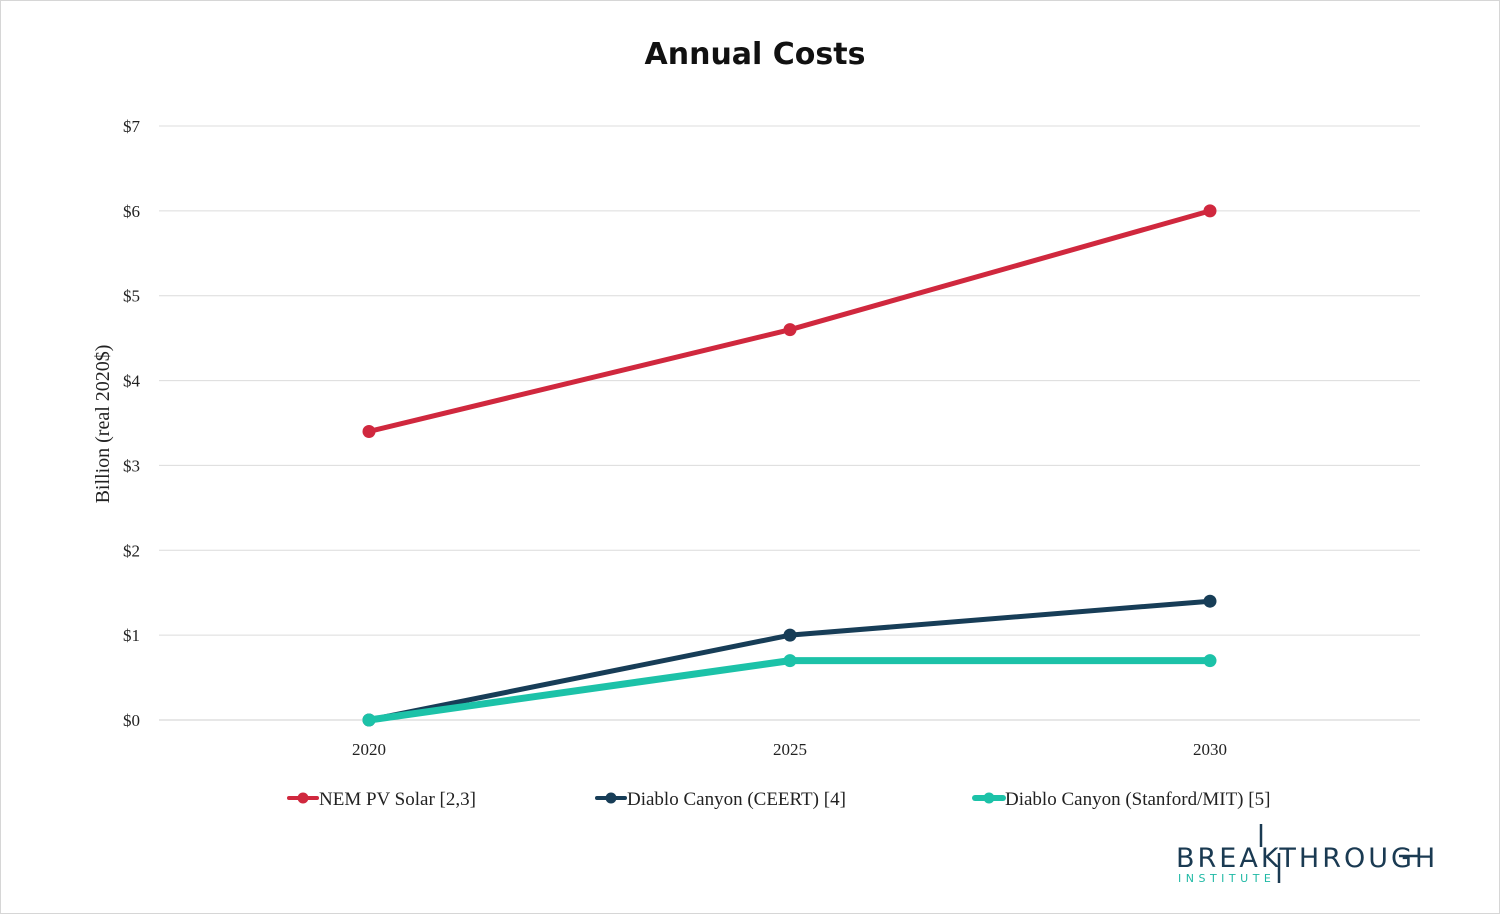 The image size is (1500, 915). I want to click on legend-item: NEM PV Solar [2,3], so click(381, 799).